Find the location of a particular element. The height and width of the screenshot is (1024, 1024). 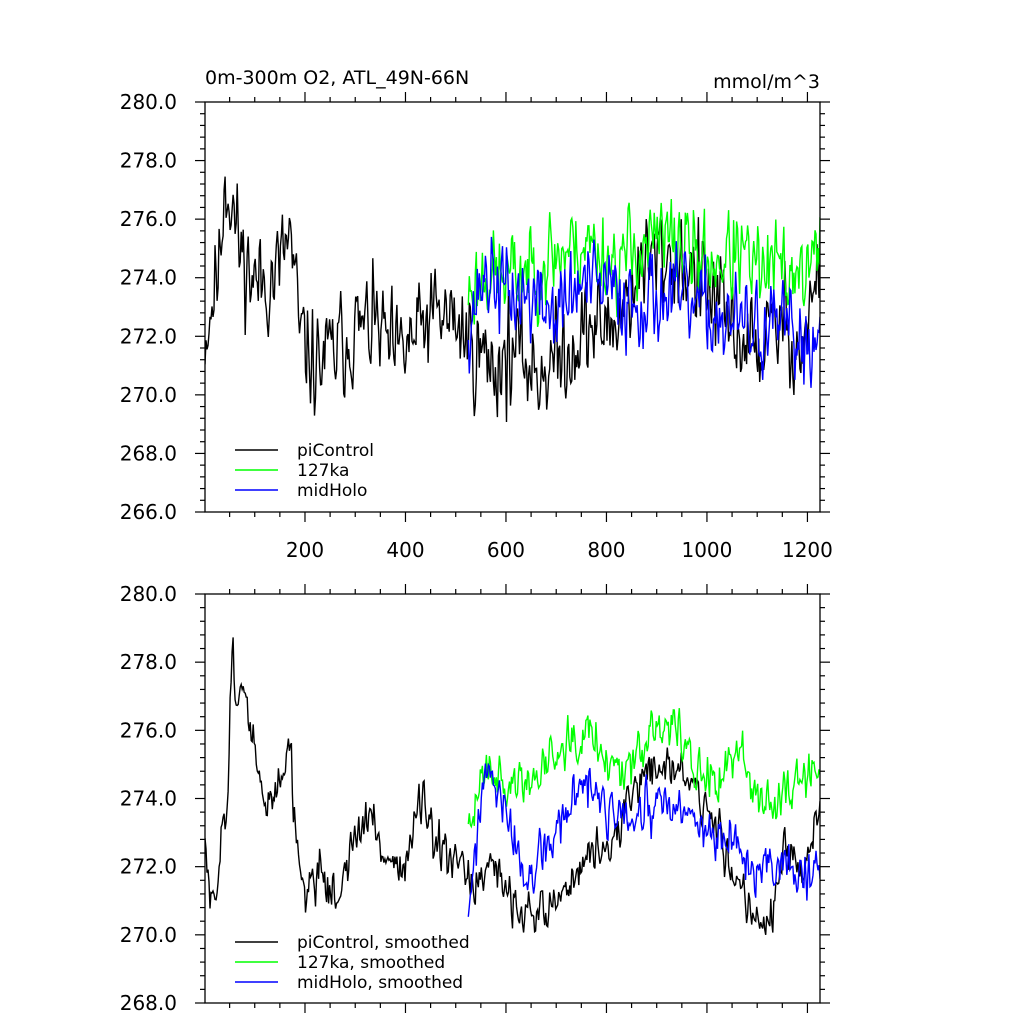

x-tick-label: 600 is located at coordinates (506, 550).